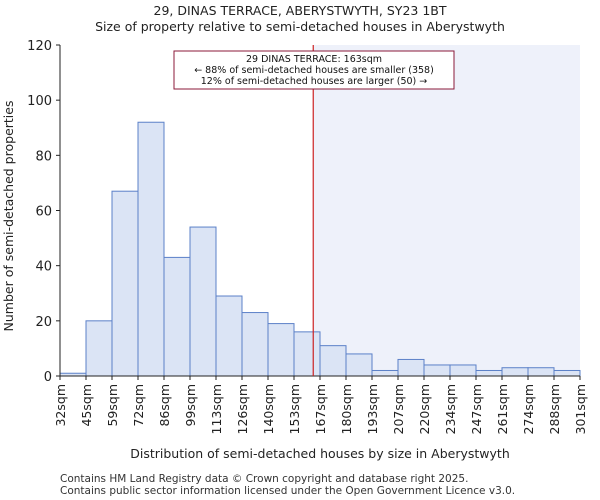  I want to click on x-tick-label: 234sqm, so click(450, 409).